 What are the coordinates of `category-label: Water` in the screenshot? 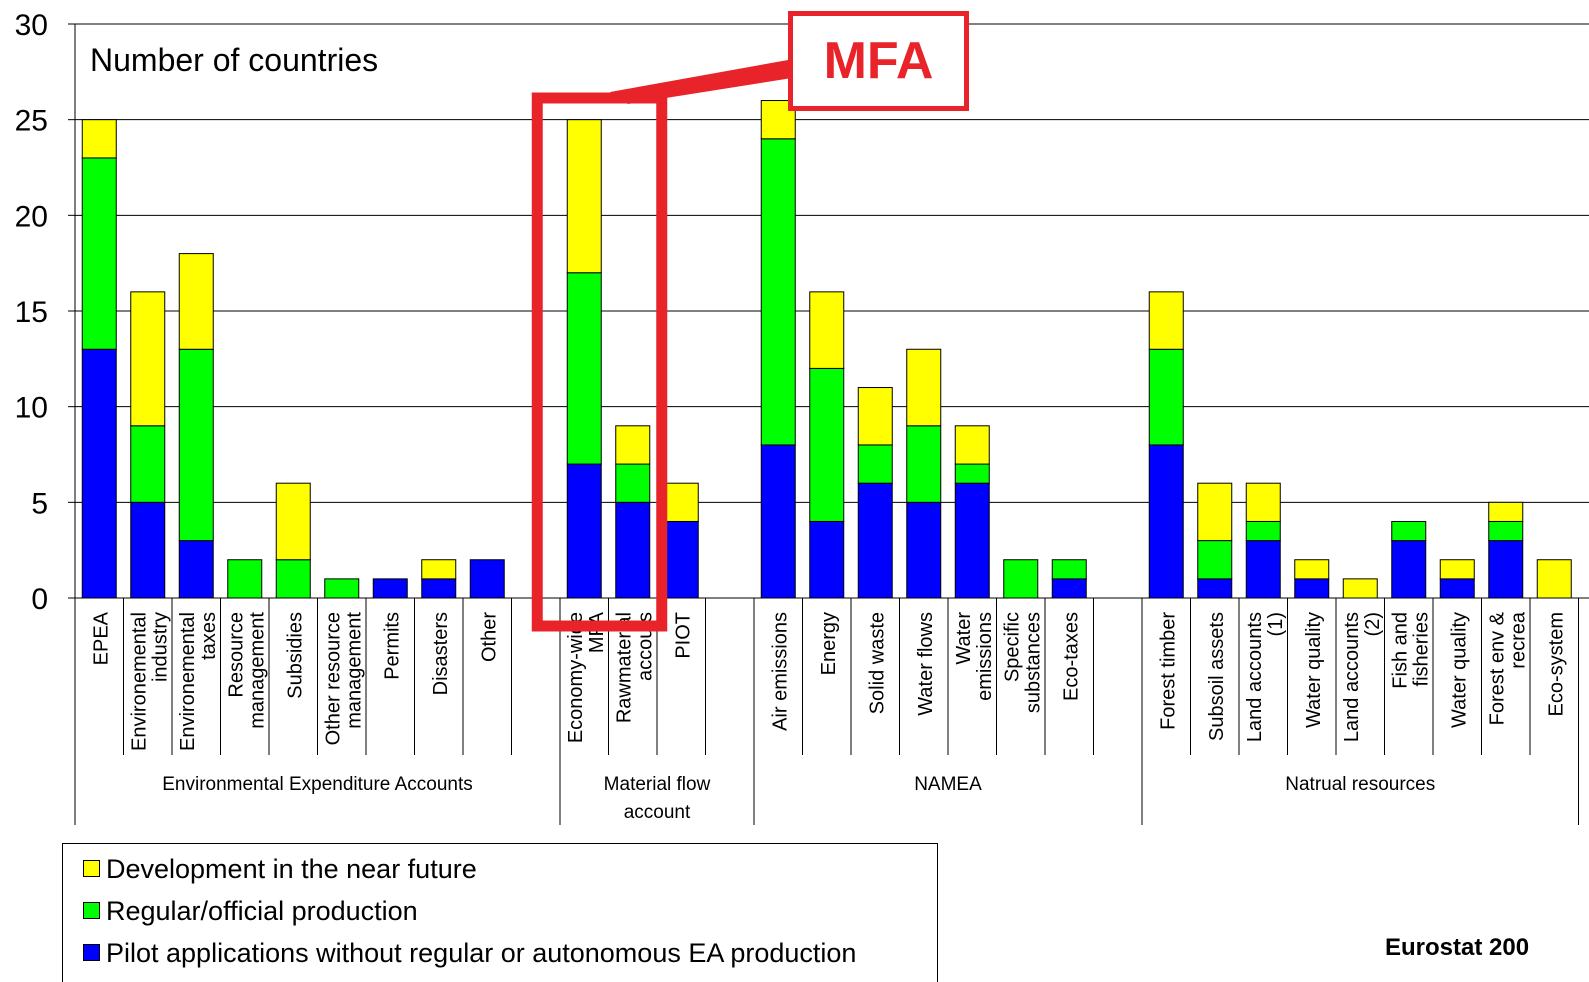 It's located at (964, 638).